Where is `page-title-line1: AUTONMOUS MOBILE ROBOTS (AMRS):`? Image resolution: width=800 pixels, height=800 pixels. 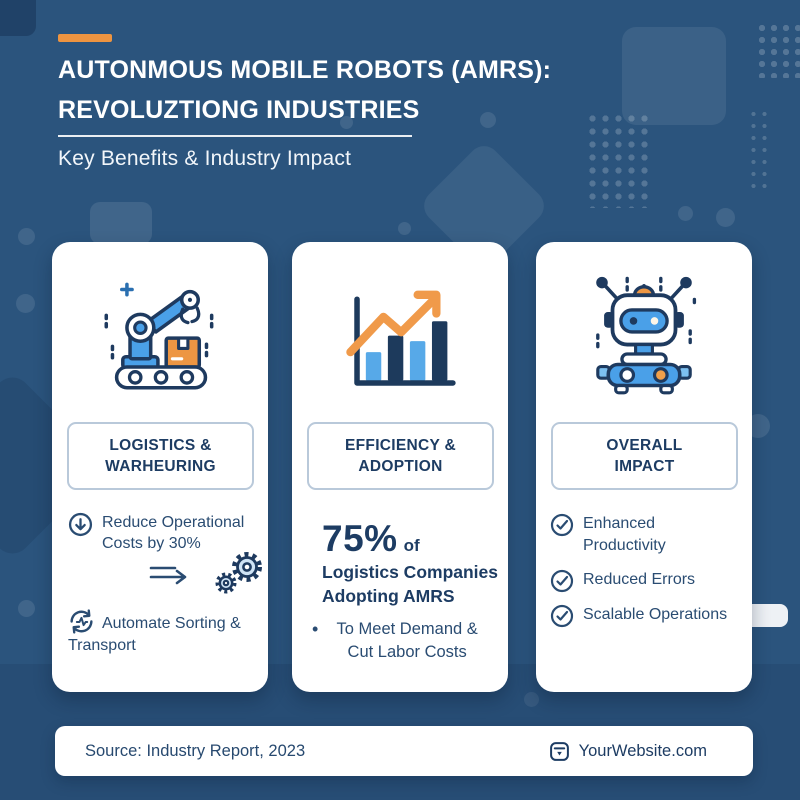
page-title-line1: AUTONMOUS MOBILE ROBOTS (AMRS): is located at coordinates (305, 70).